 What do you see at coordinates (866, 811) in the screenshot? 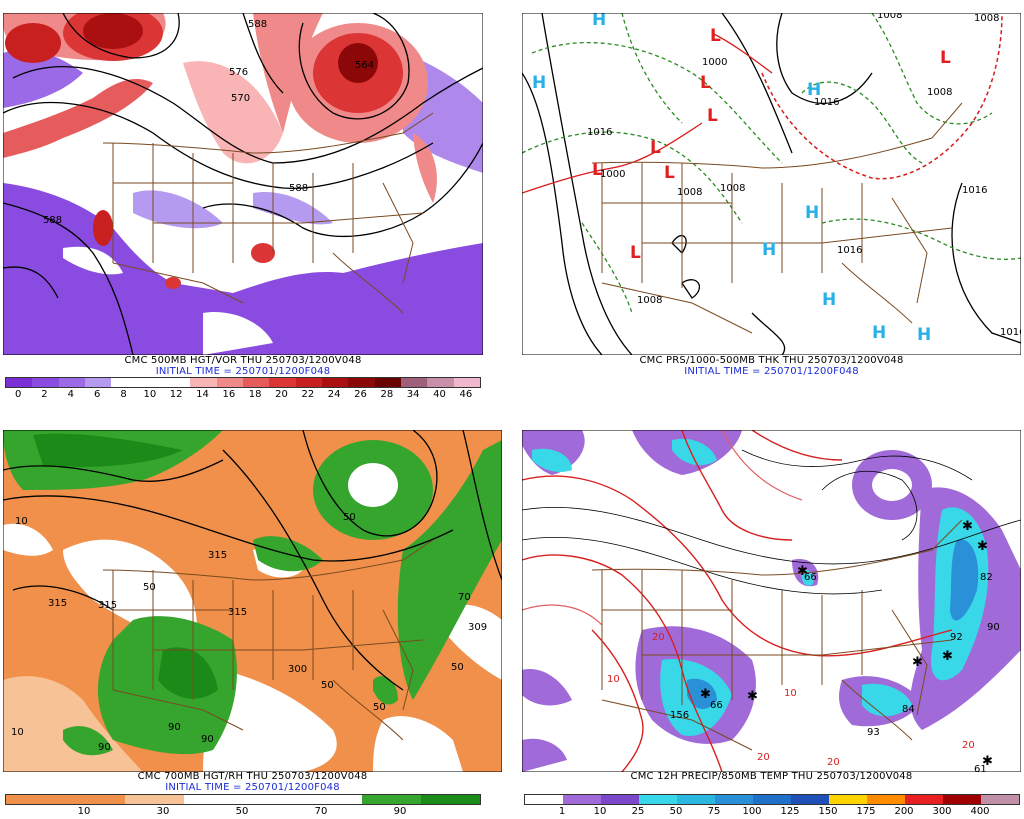
I see `colorbar-tick-label: 175` at bounding box center [866, 811].